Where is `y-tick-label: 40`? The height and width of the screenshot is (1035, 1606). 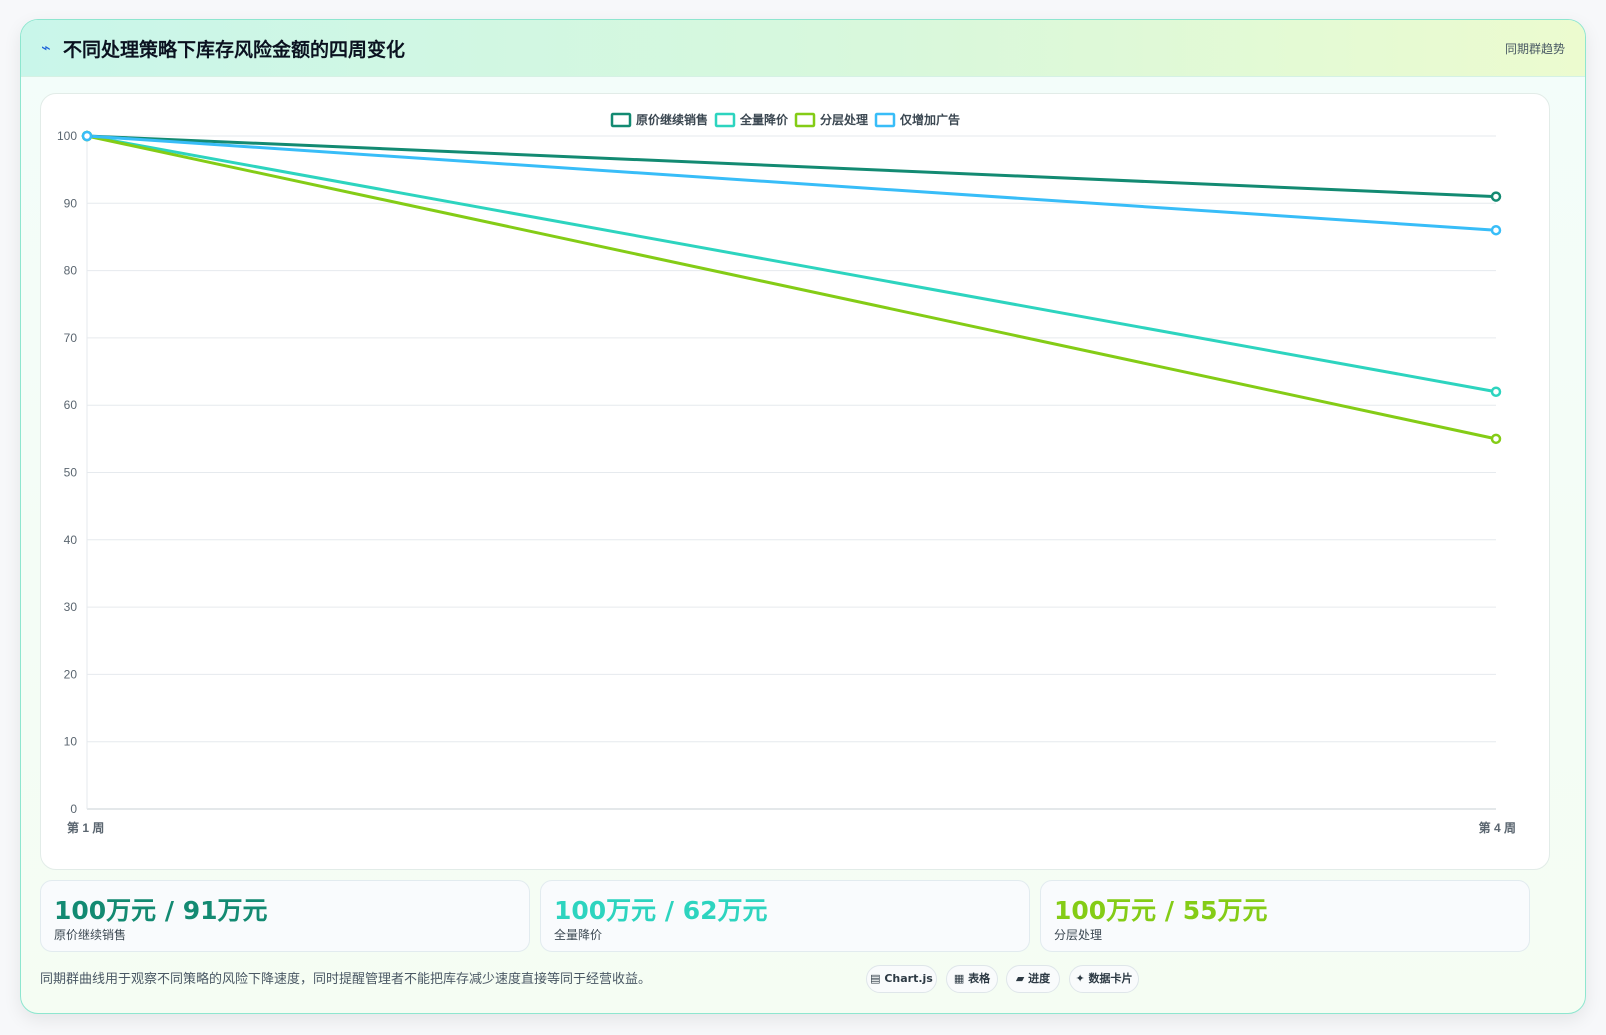 y-tick-label: 40 is located at coordinates (71, 540).